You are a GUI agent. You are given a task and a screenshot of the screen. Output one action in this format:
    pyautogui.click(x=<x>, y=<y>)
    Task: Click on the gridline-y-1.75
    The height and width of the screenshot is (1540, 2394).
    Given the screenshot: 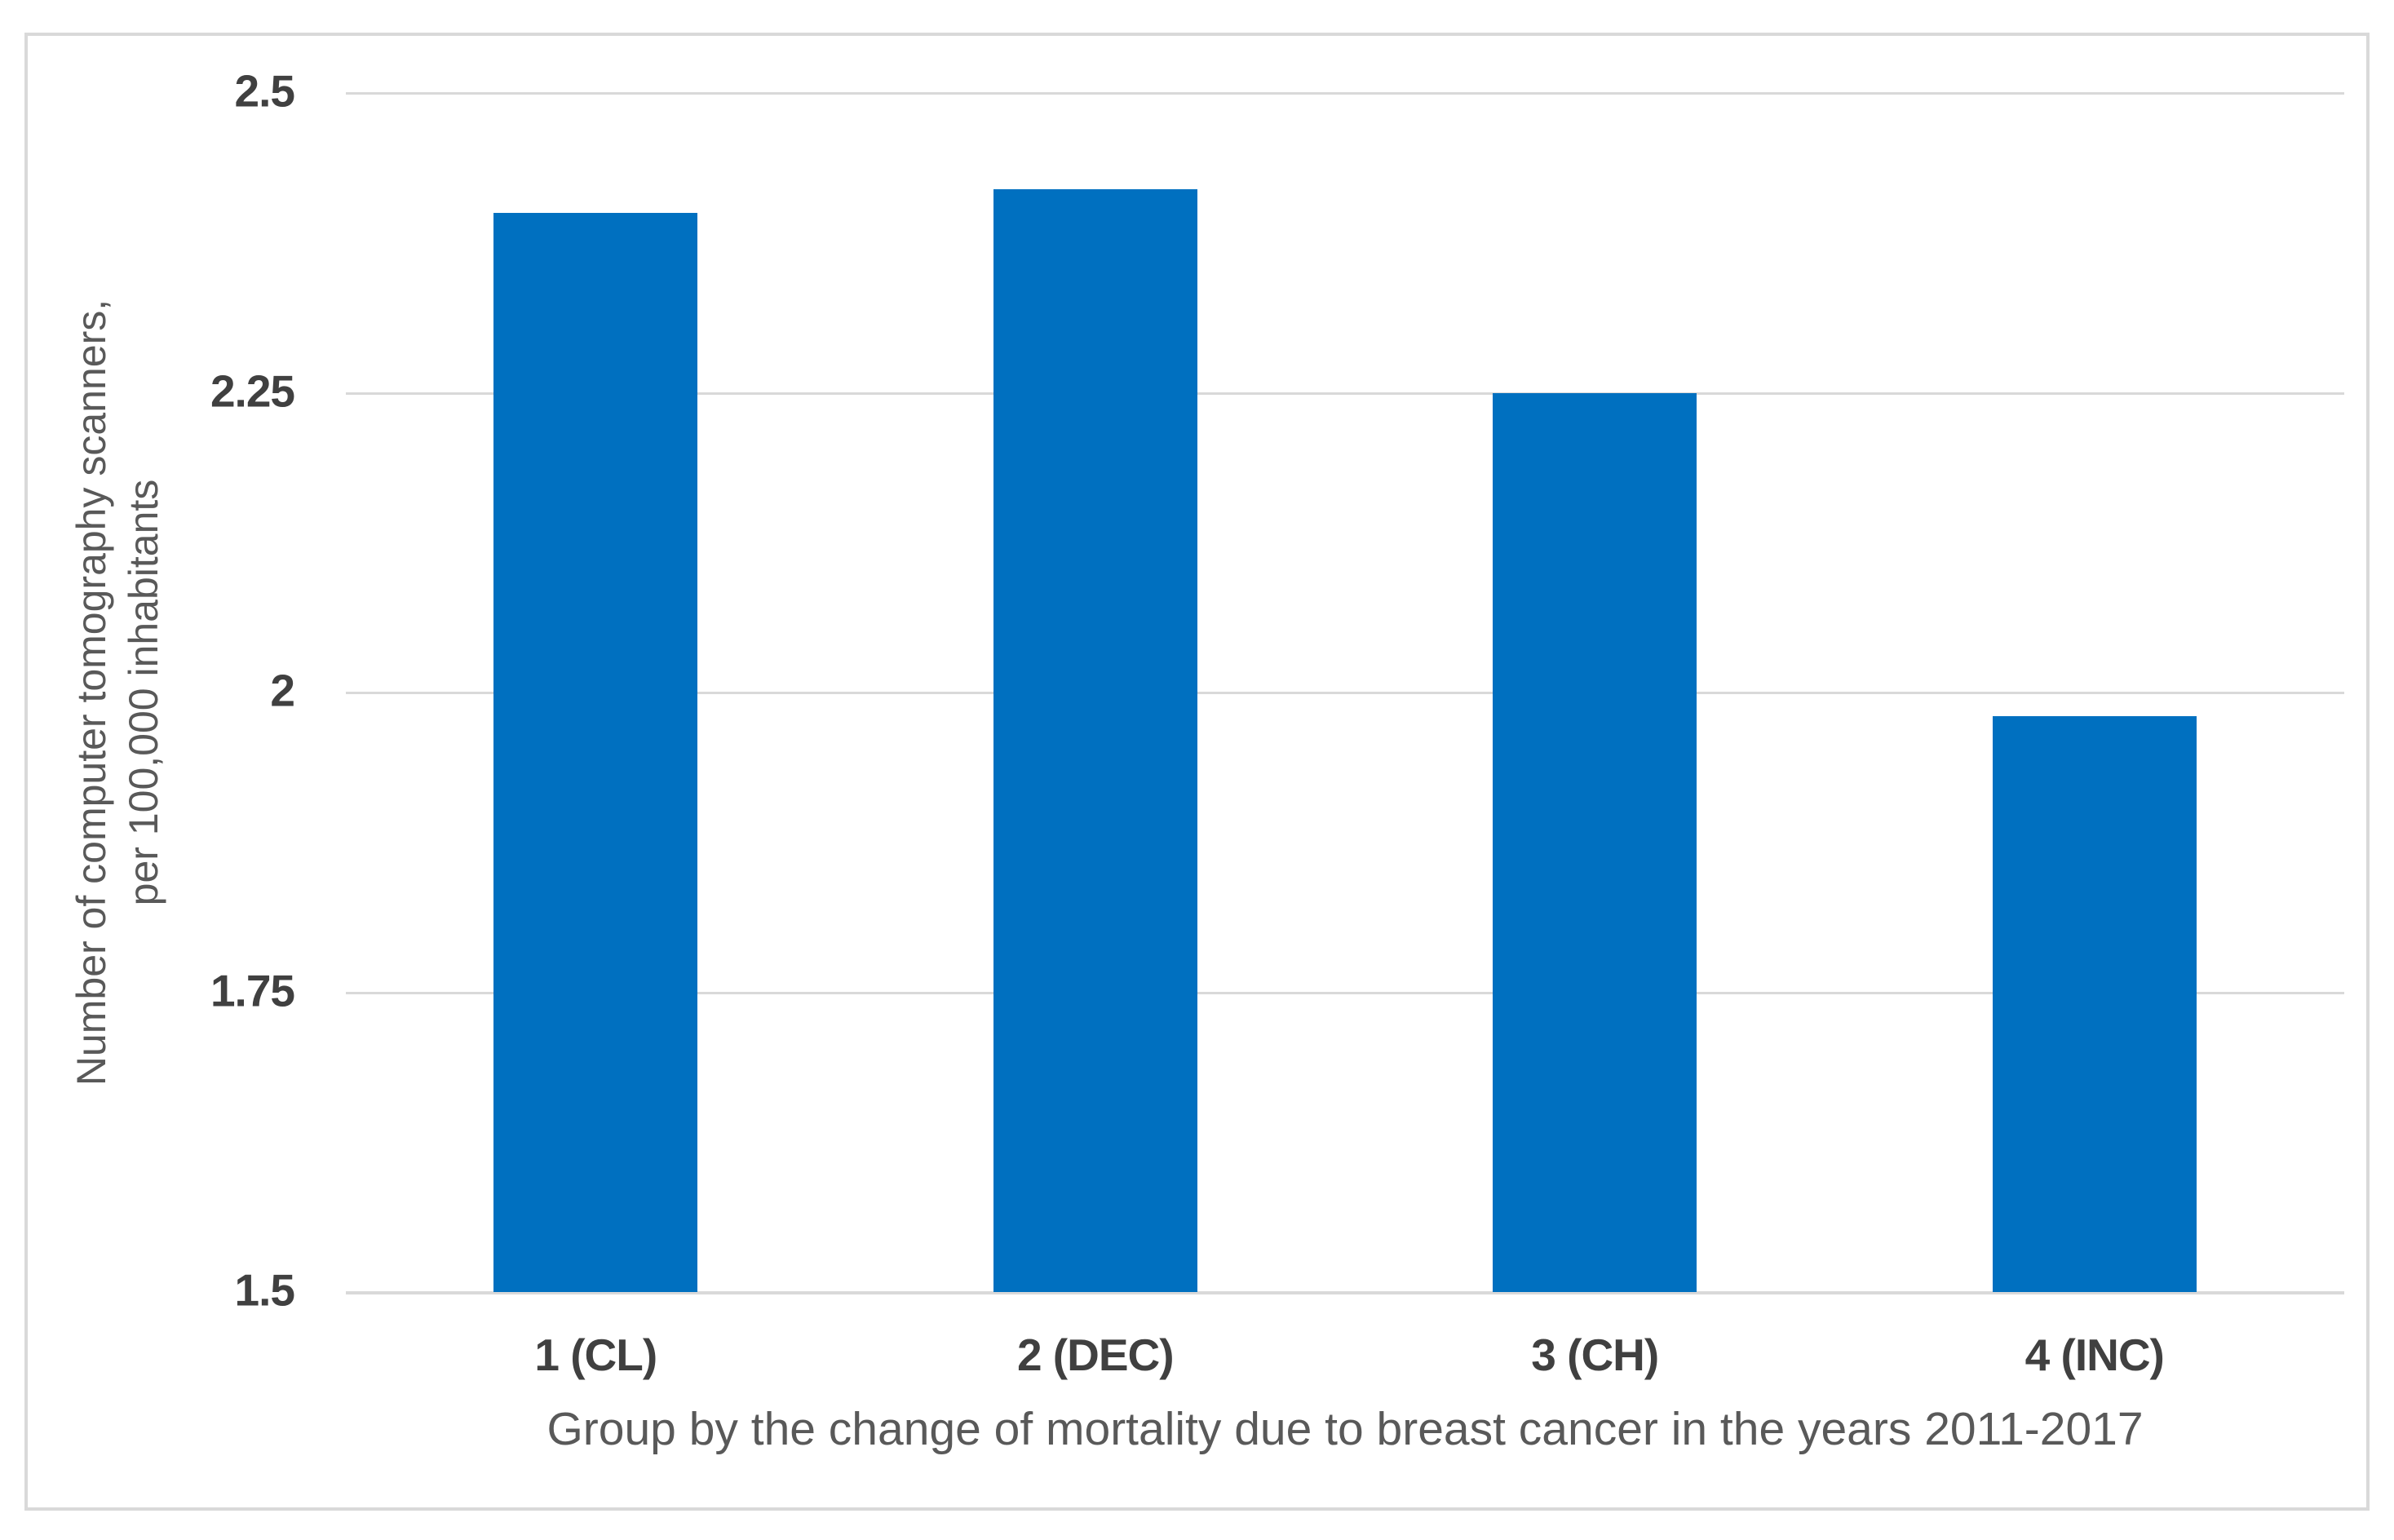 What is the action you would take?
    pyautogui.click(x=1345, y=993)
    